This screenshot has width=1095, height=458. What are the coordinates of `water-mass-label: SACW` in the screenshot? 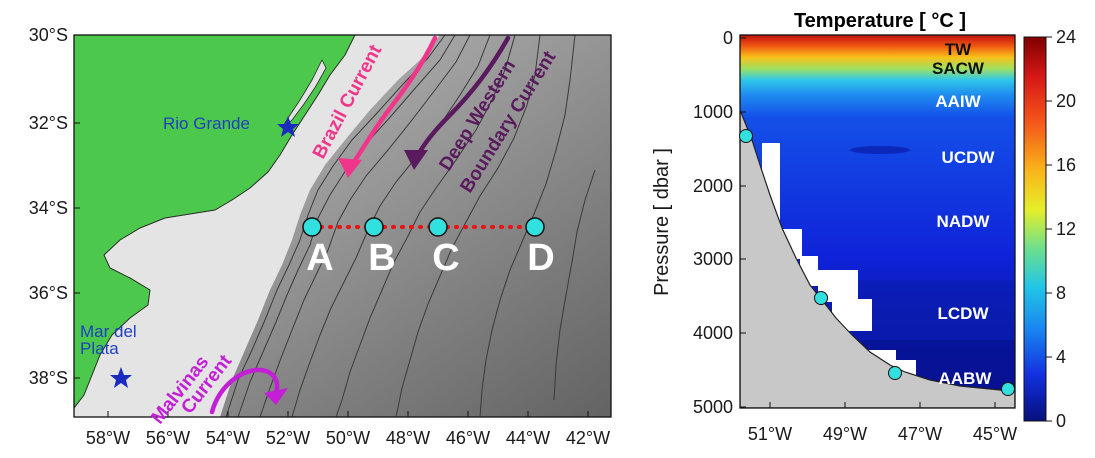 It's located at (958, 68).